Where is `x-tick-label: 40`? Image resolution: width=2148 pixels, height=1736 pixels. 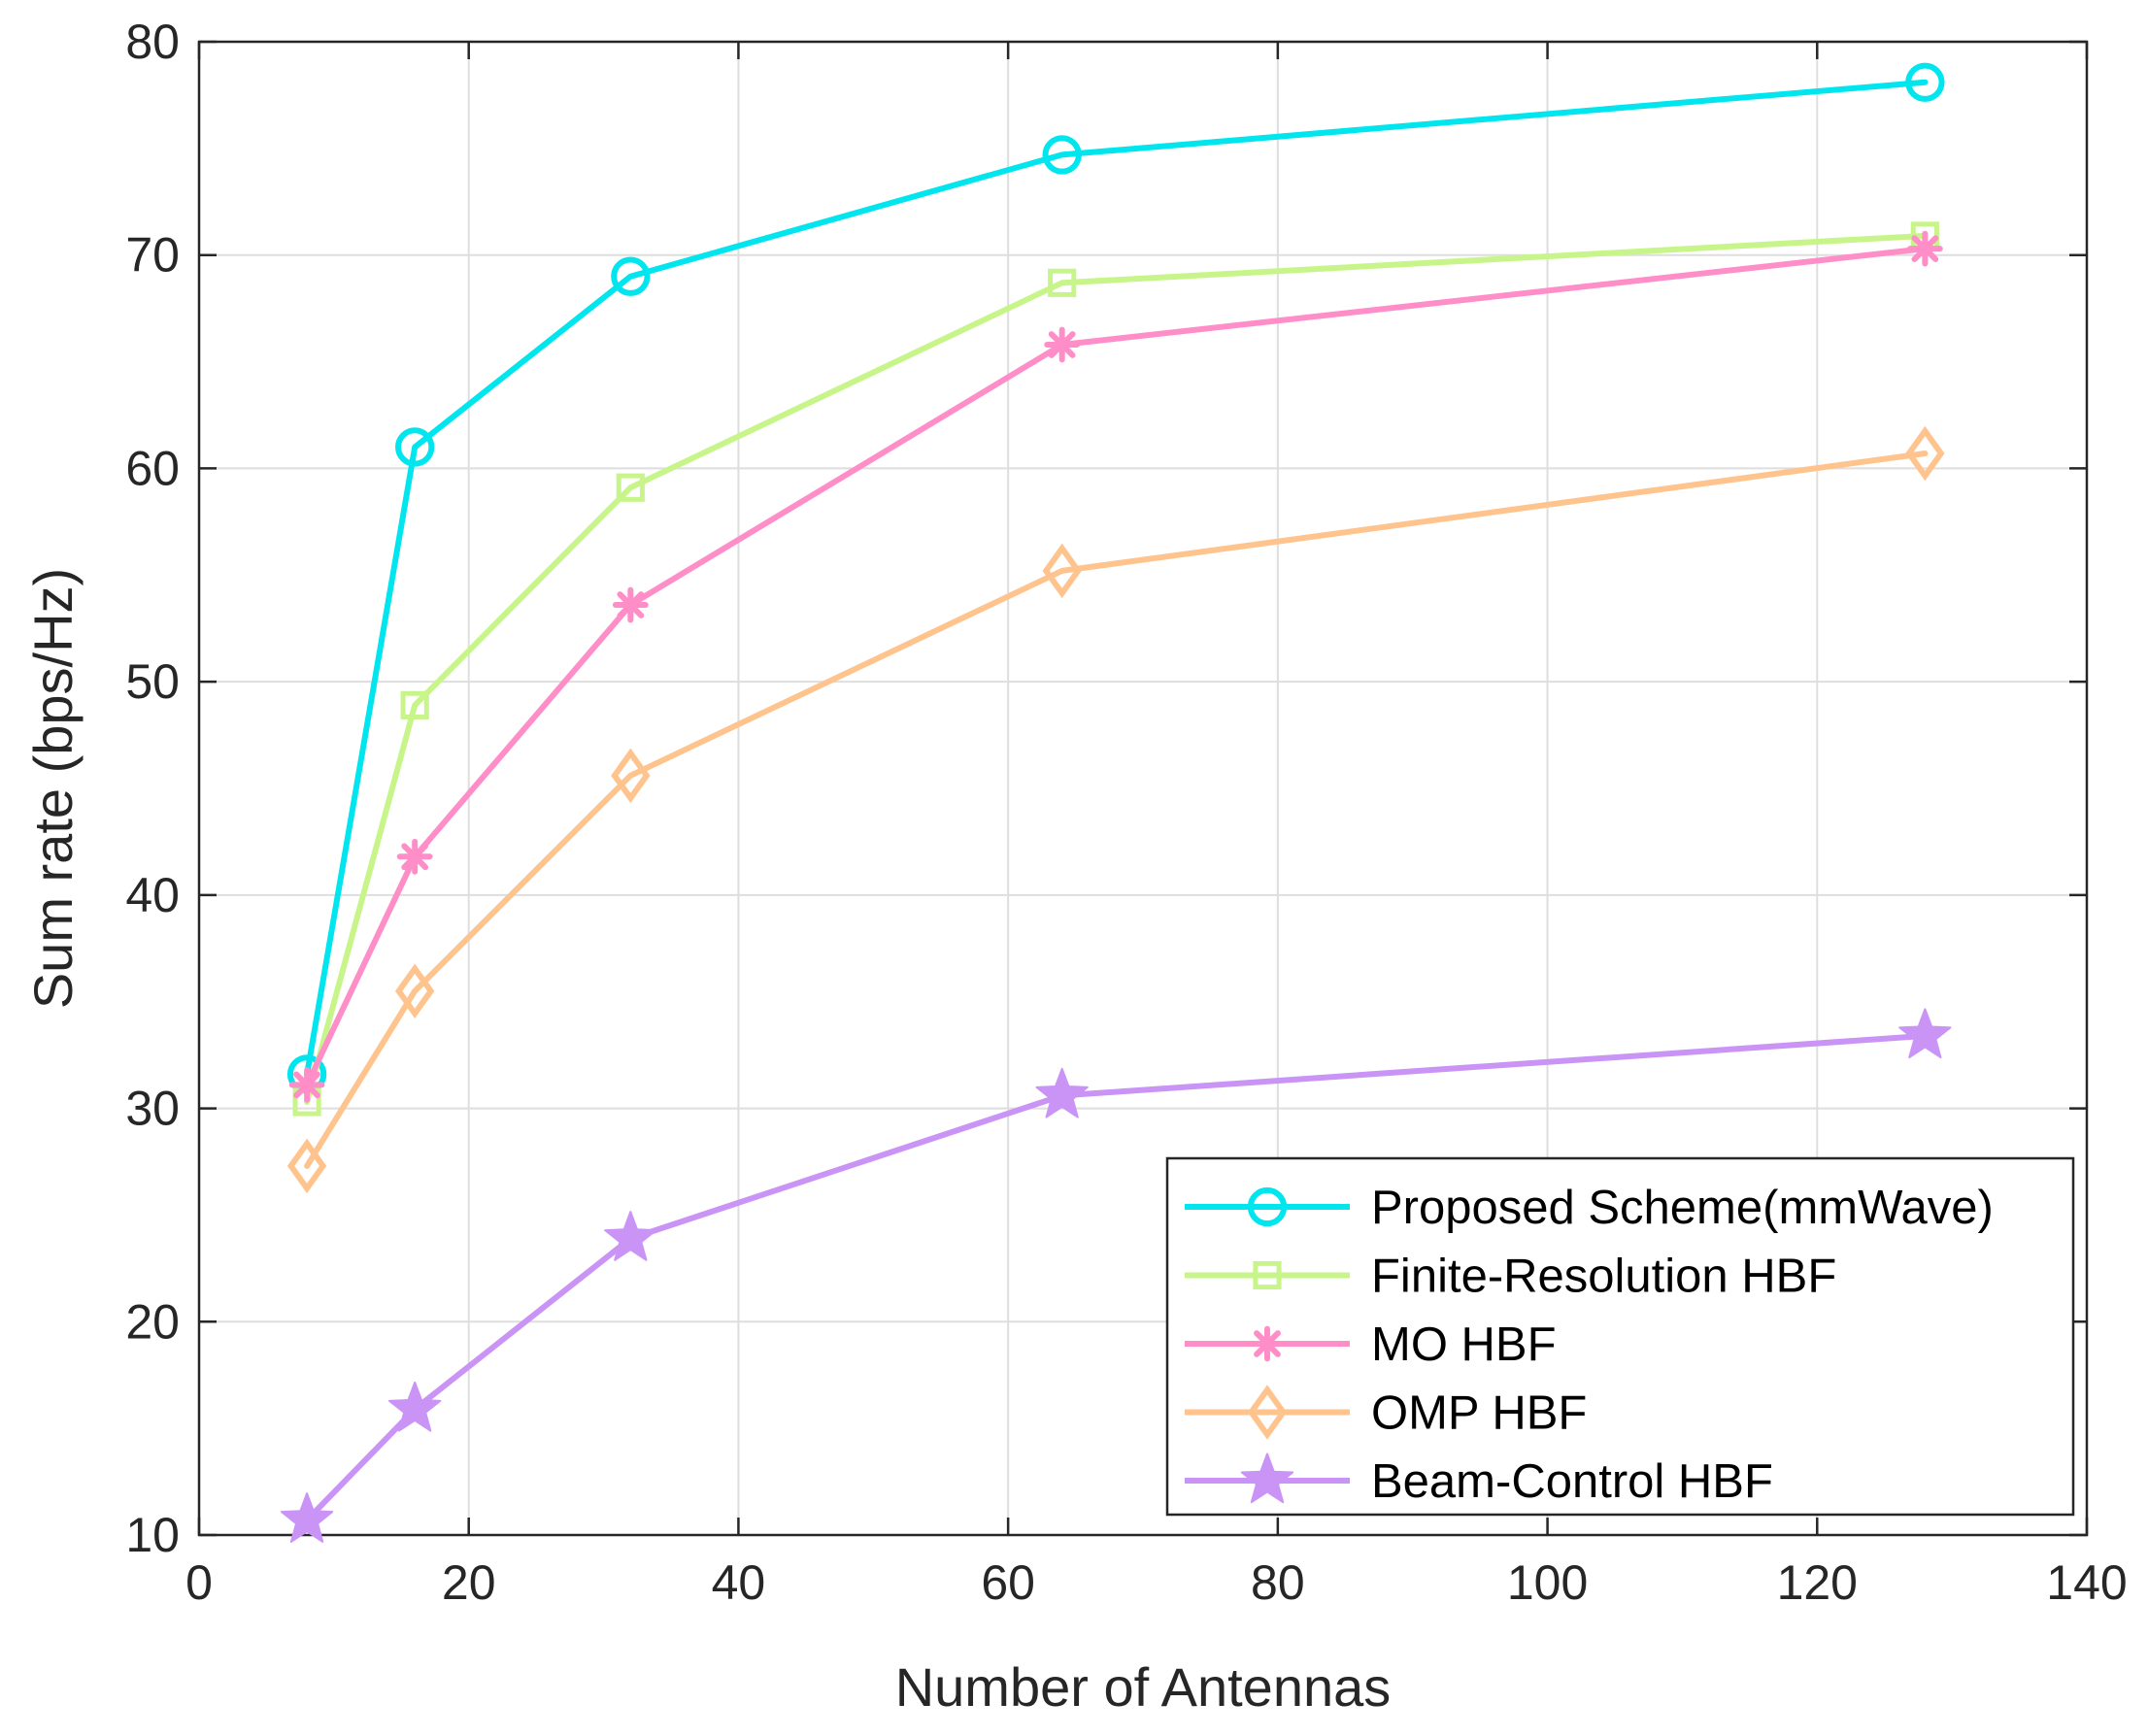
x-tick-label: 40 is located at coordinates (739, 1582).